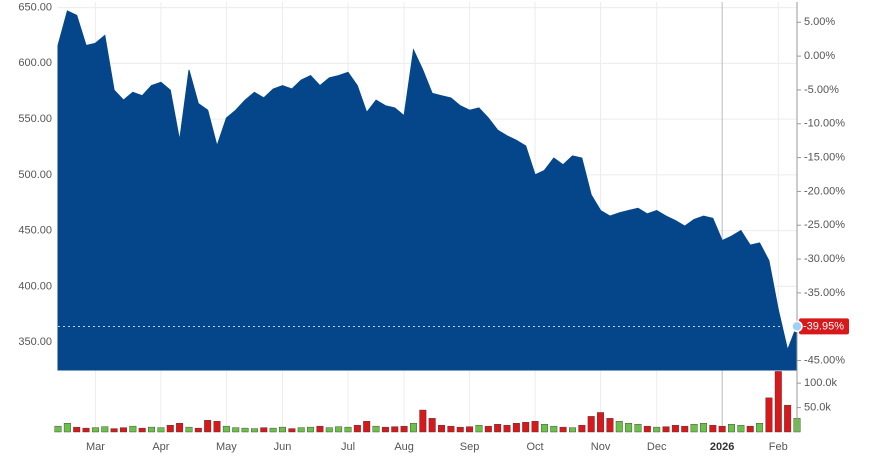 This screenshot has width=876, height=462. What do you see at coordinates (821, 90) in the screenshot?
I see `y2-tick-label: -5.00%` at bounding box center [821, 90].